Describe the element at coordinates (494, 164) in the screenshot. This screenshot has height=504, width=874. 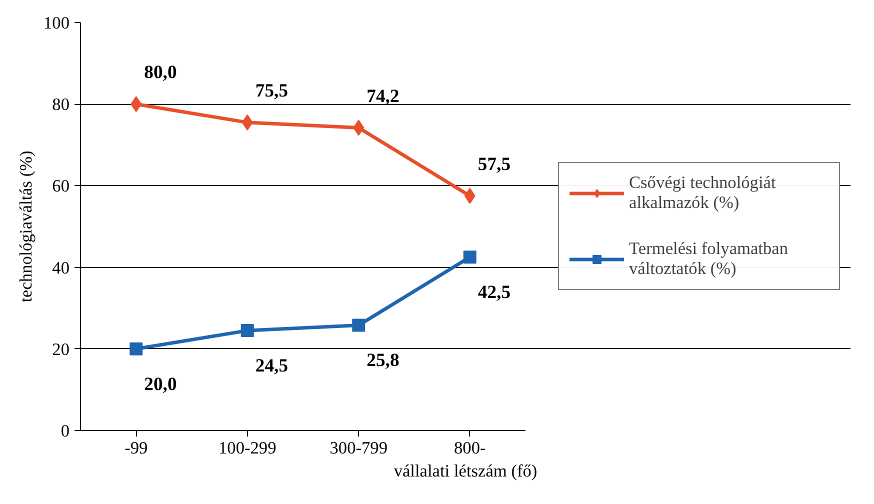
I see `data-label: 57,5` at that location.